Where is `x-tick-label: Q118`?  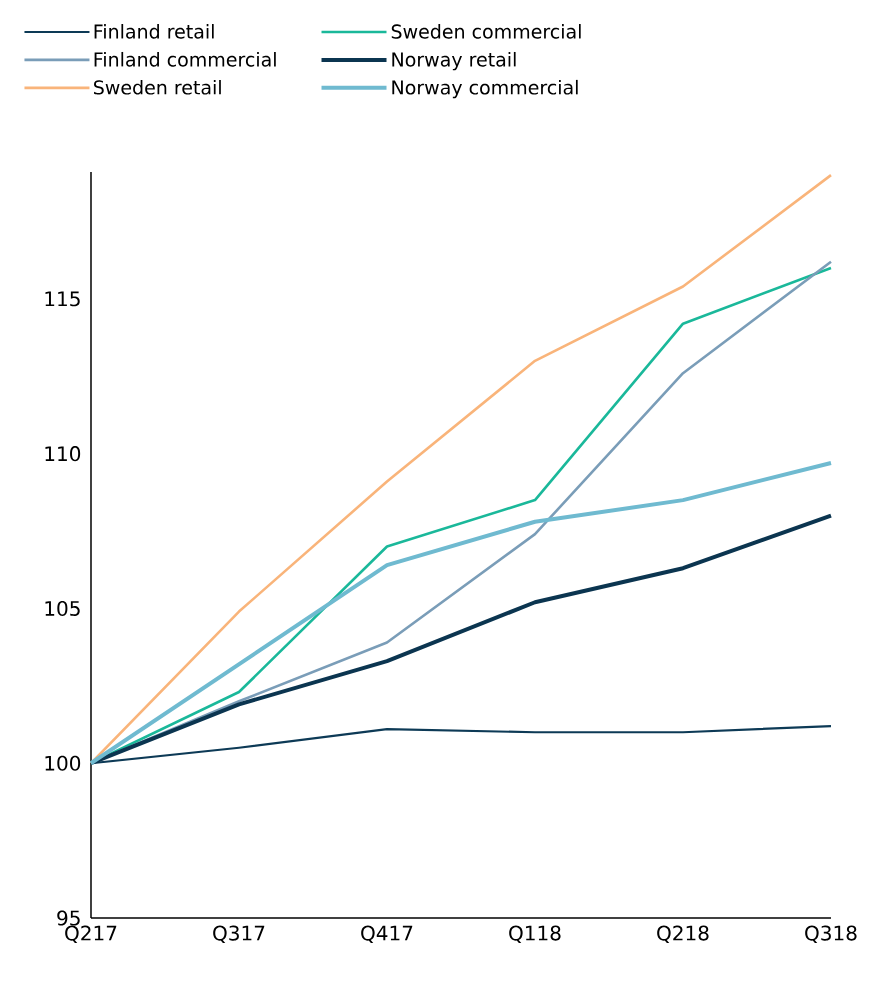 x-tick-label: Q118 is located at coordinates (535, 934).